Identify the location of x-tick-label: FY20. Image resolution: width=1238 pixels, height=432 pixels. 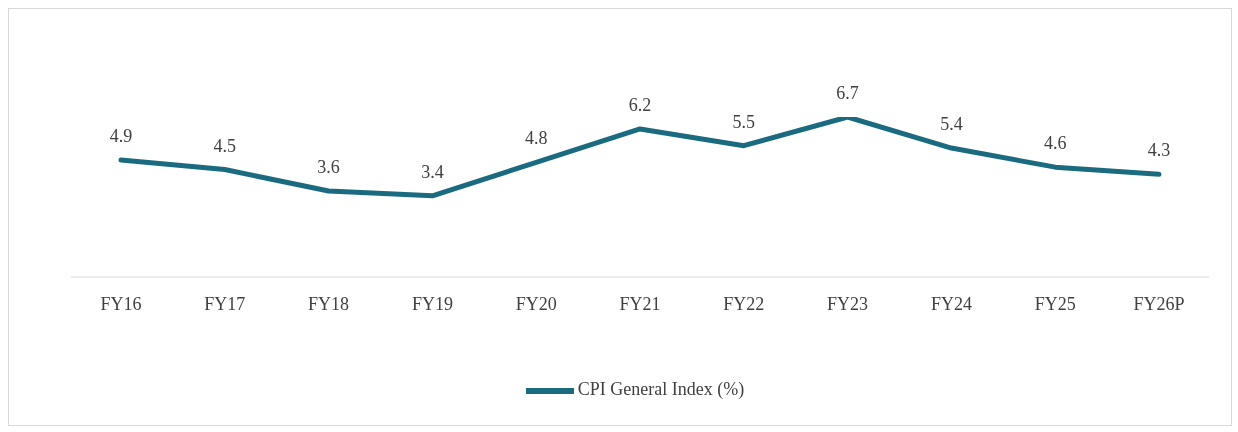
(536, 303).